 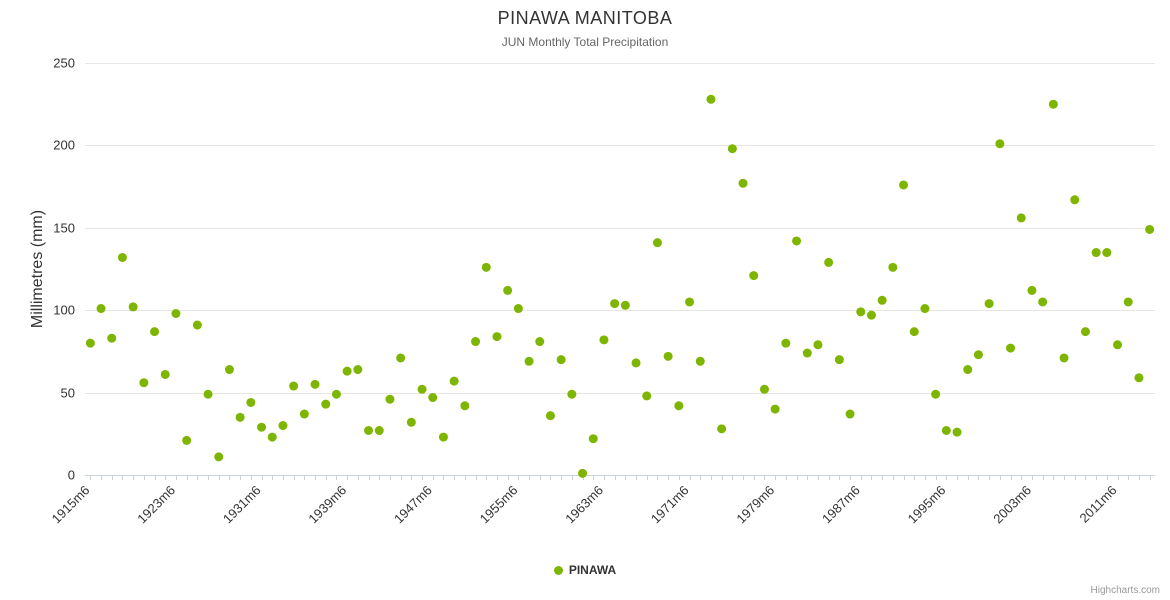 I want to click on legend-item-pinawa: PINAWA, so click(x=585, y=570).